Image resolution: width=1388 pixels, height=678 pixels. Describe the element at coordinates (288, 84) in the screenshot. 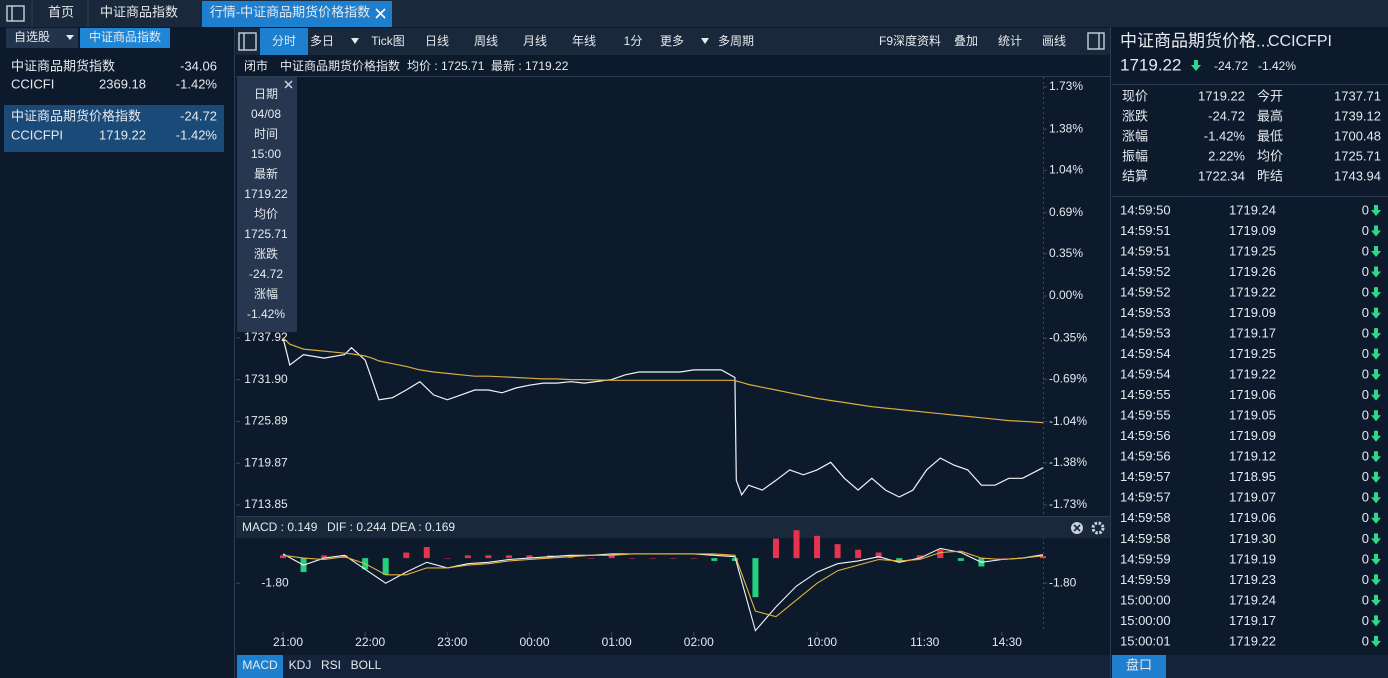

I see `tooltip-close` at that location.